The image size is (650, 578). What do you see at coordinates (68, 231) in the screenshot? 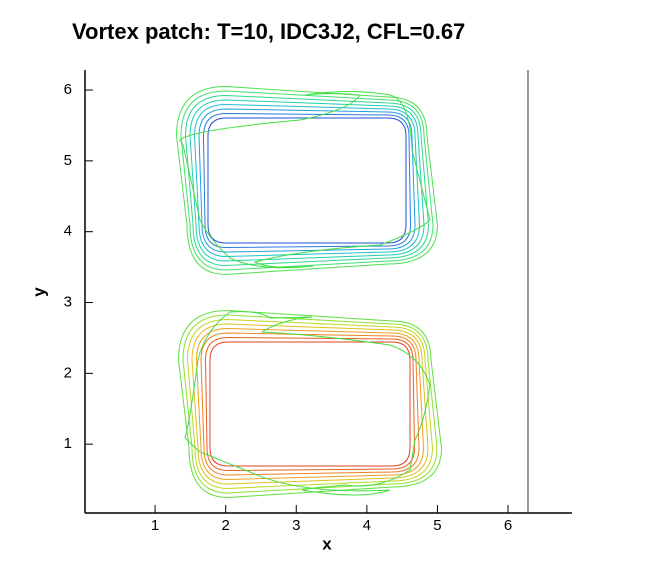
I see `y-tick-label: 4` at bounding box center [68, 231].